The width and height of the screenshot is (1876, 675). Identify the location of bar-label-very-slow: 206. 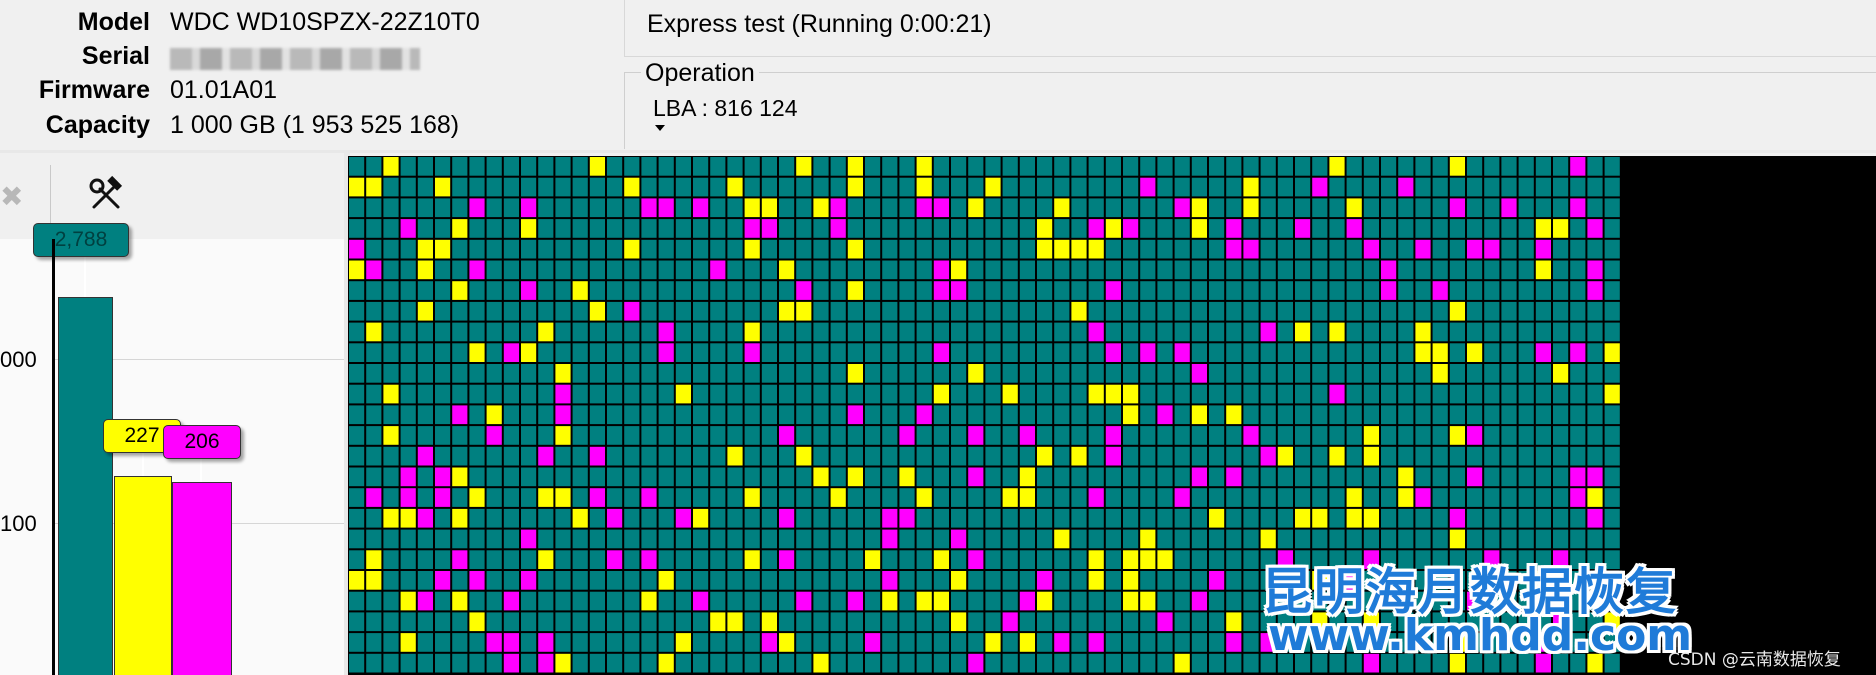
(202, 442).